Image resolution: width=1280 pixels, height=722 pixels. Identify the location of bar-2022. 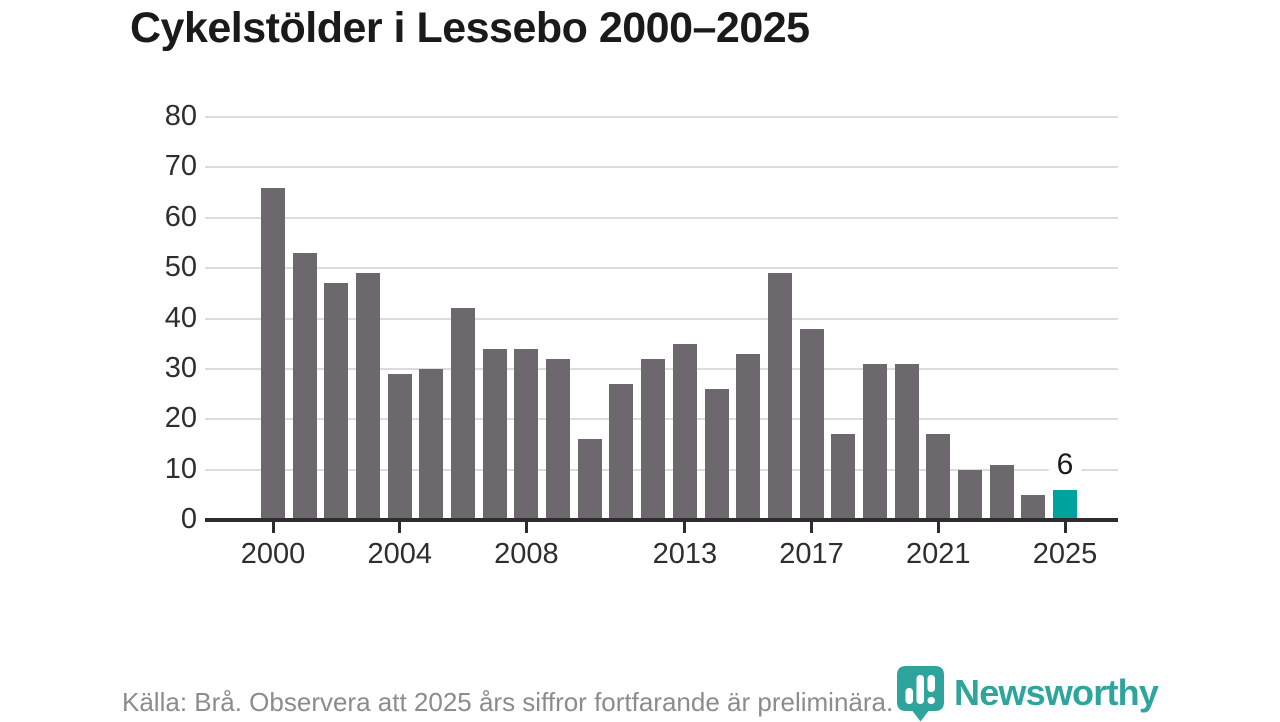
(969, 494).